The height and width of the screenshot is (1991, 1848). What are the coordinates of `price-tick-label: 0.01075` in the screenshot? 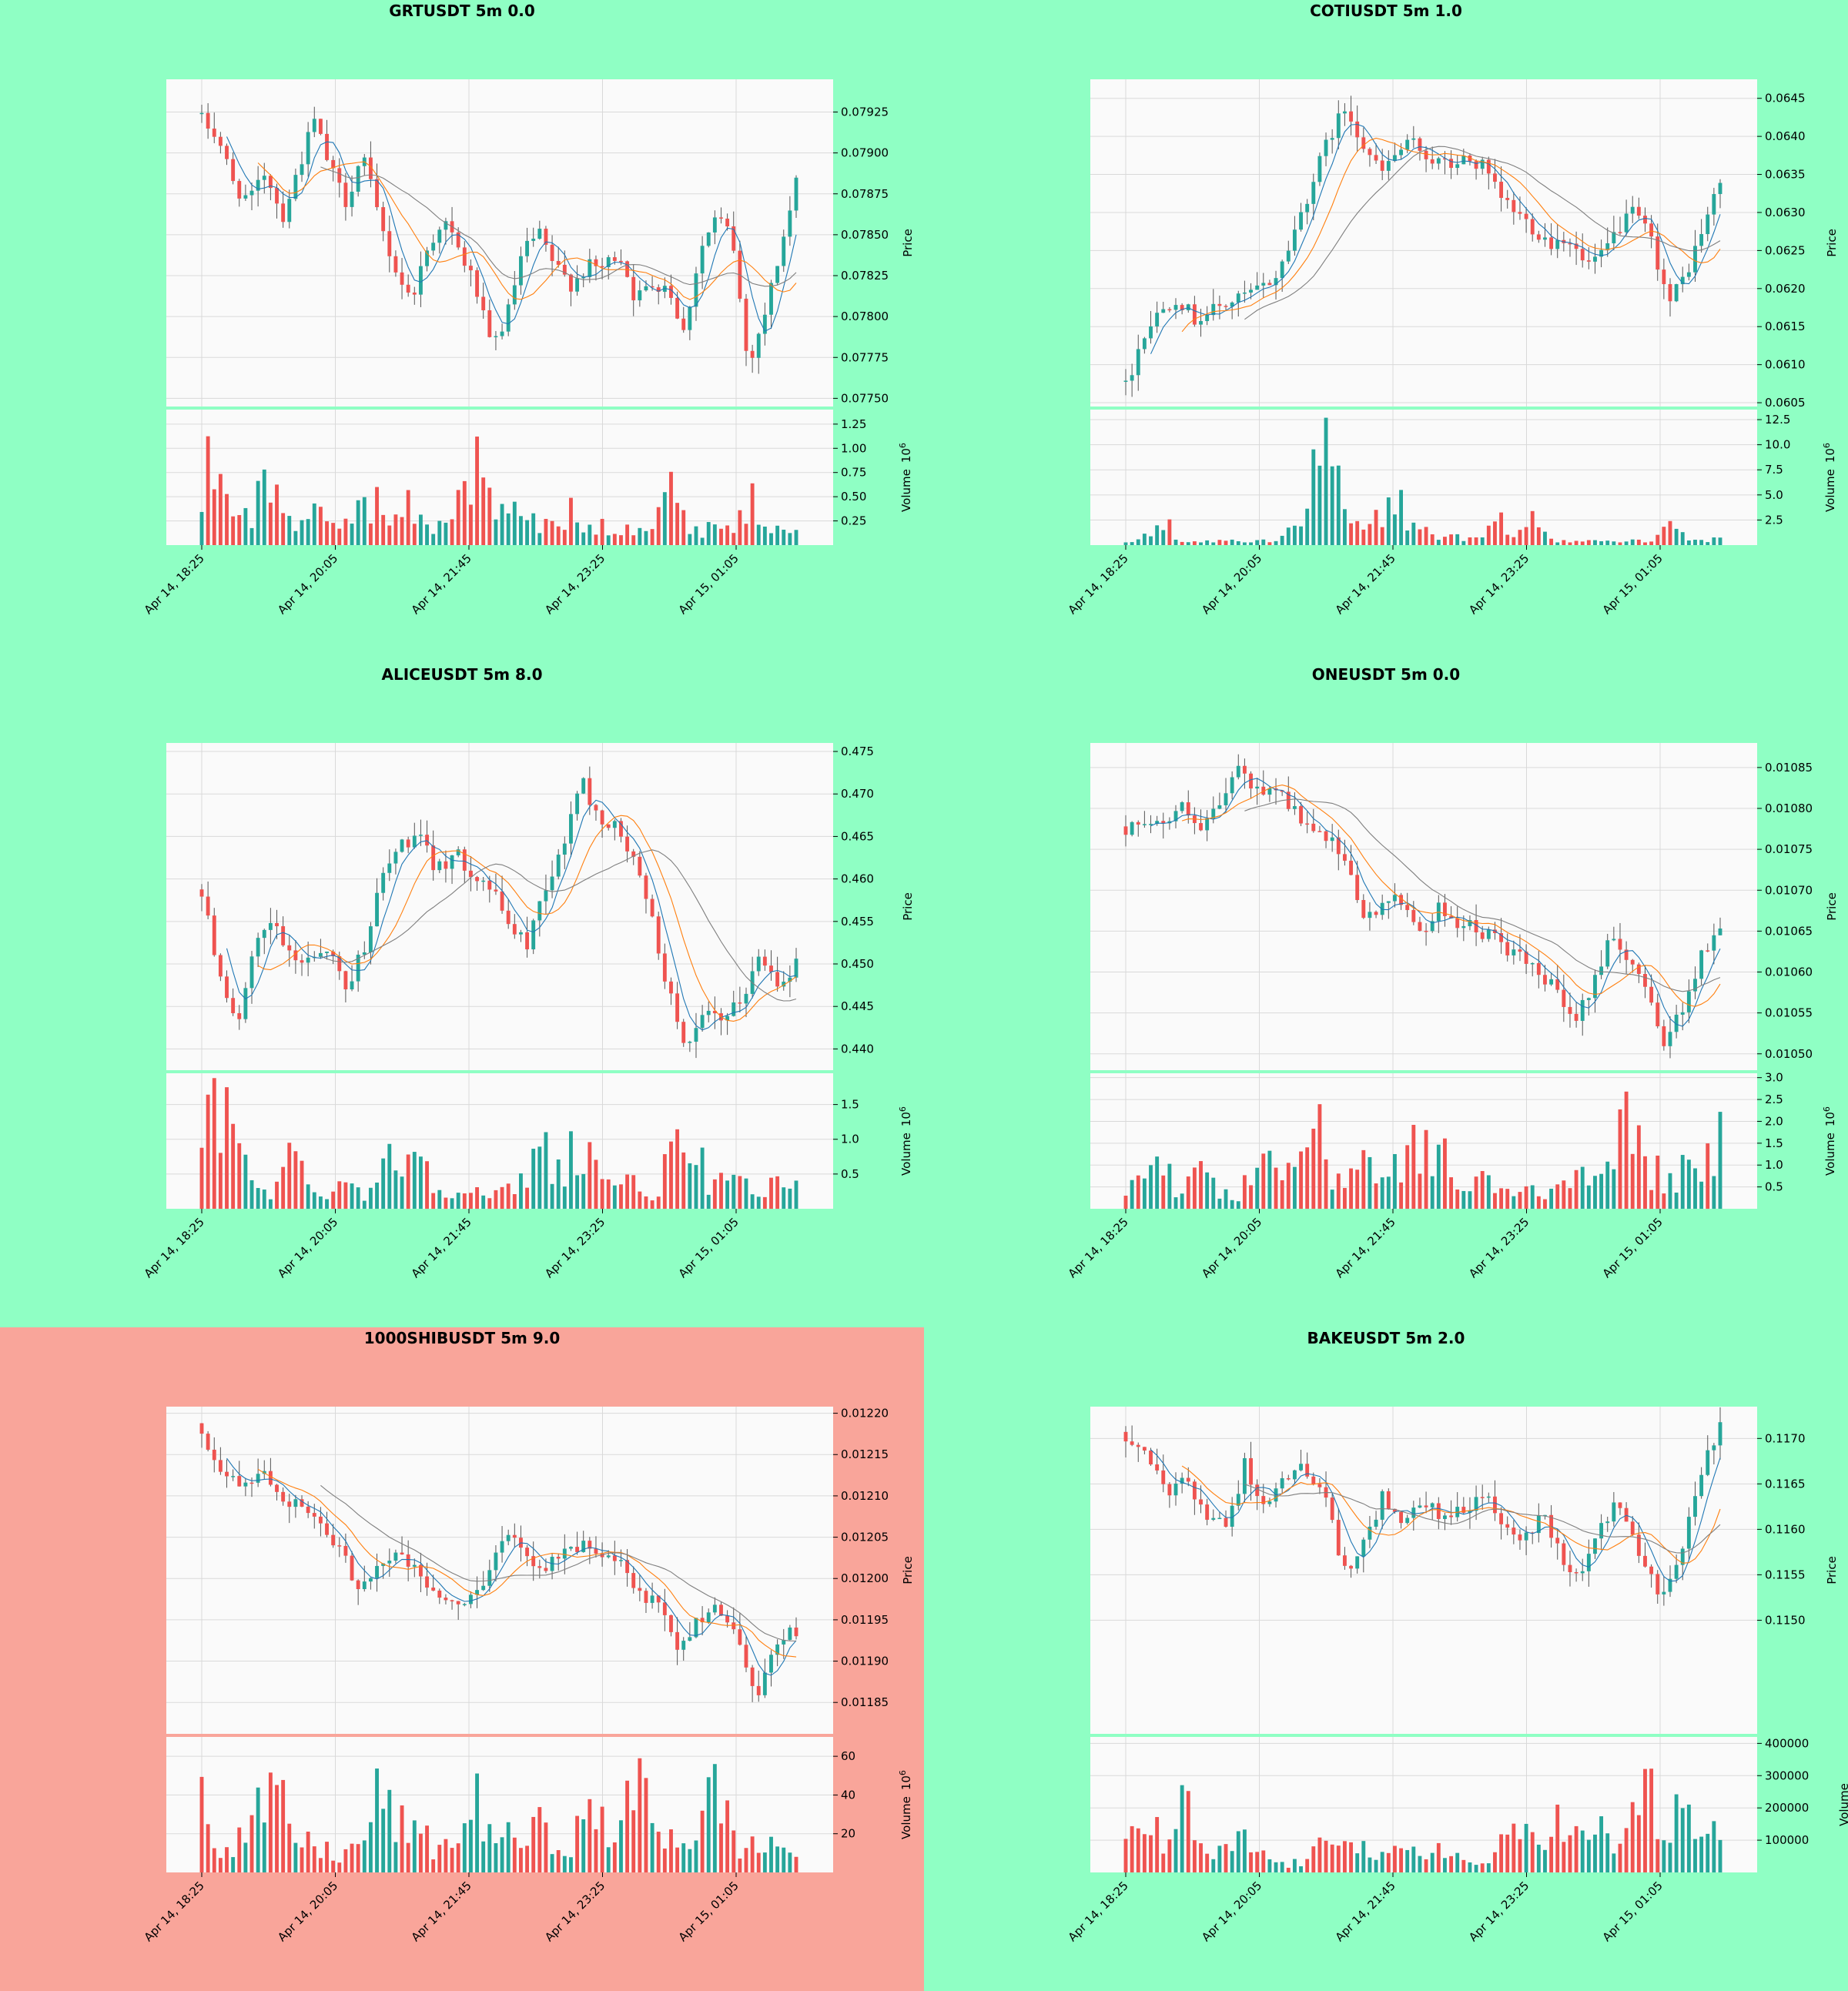 It's located at (1789, 849).